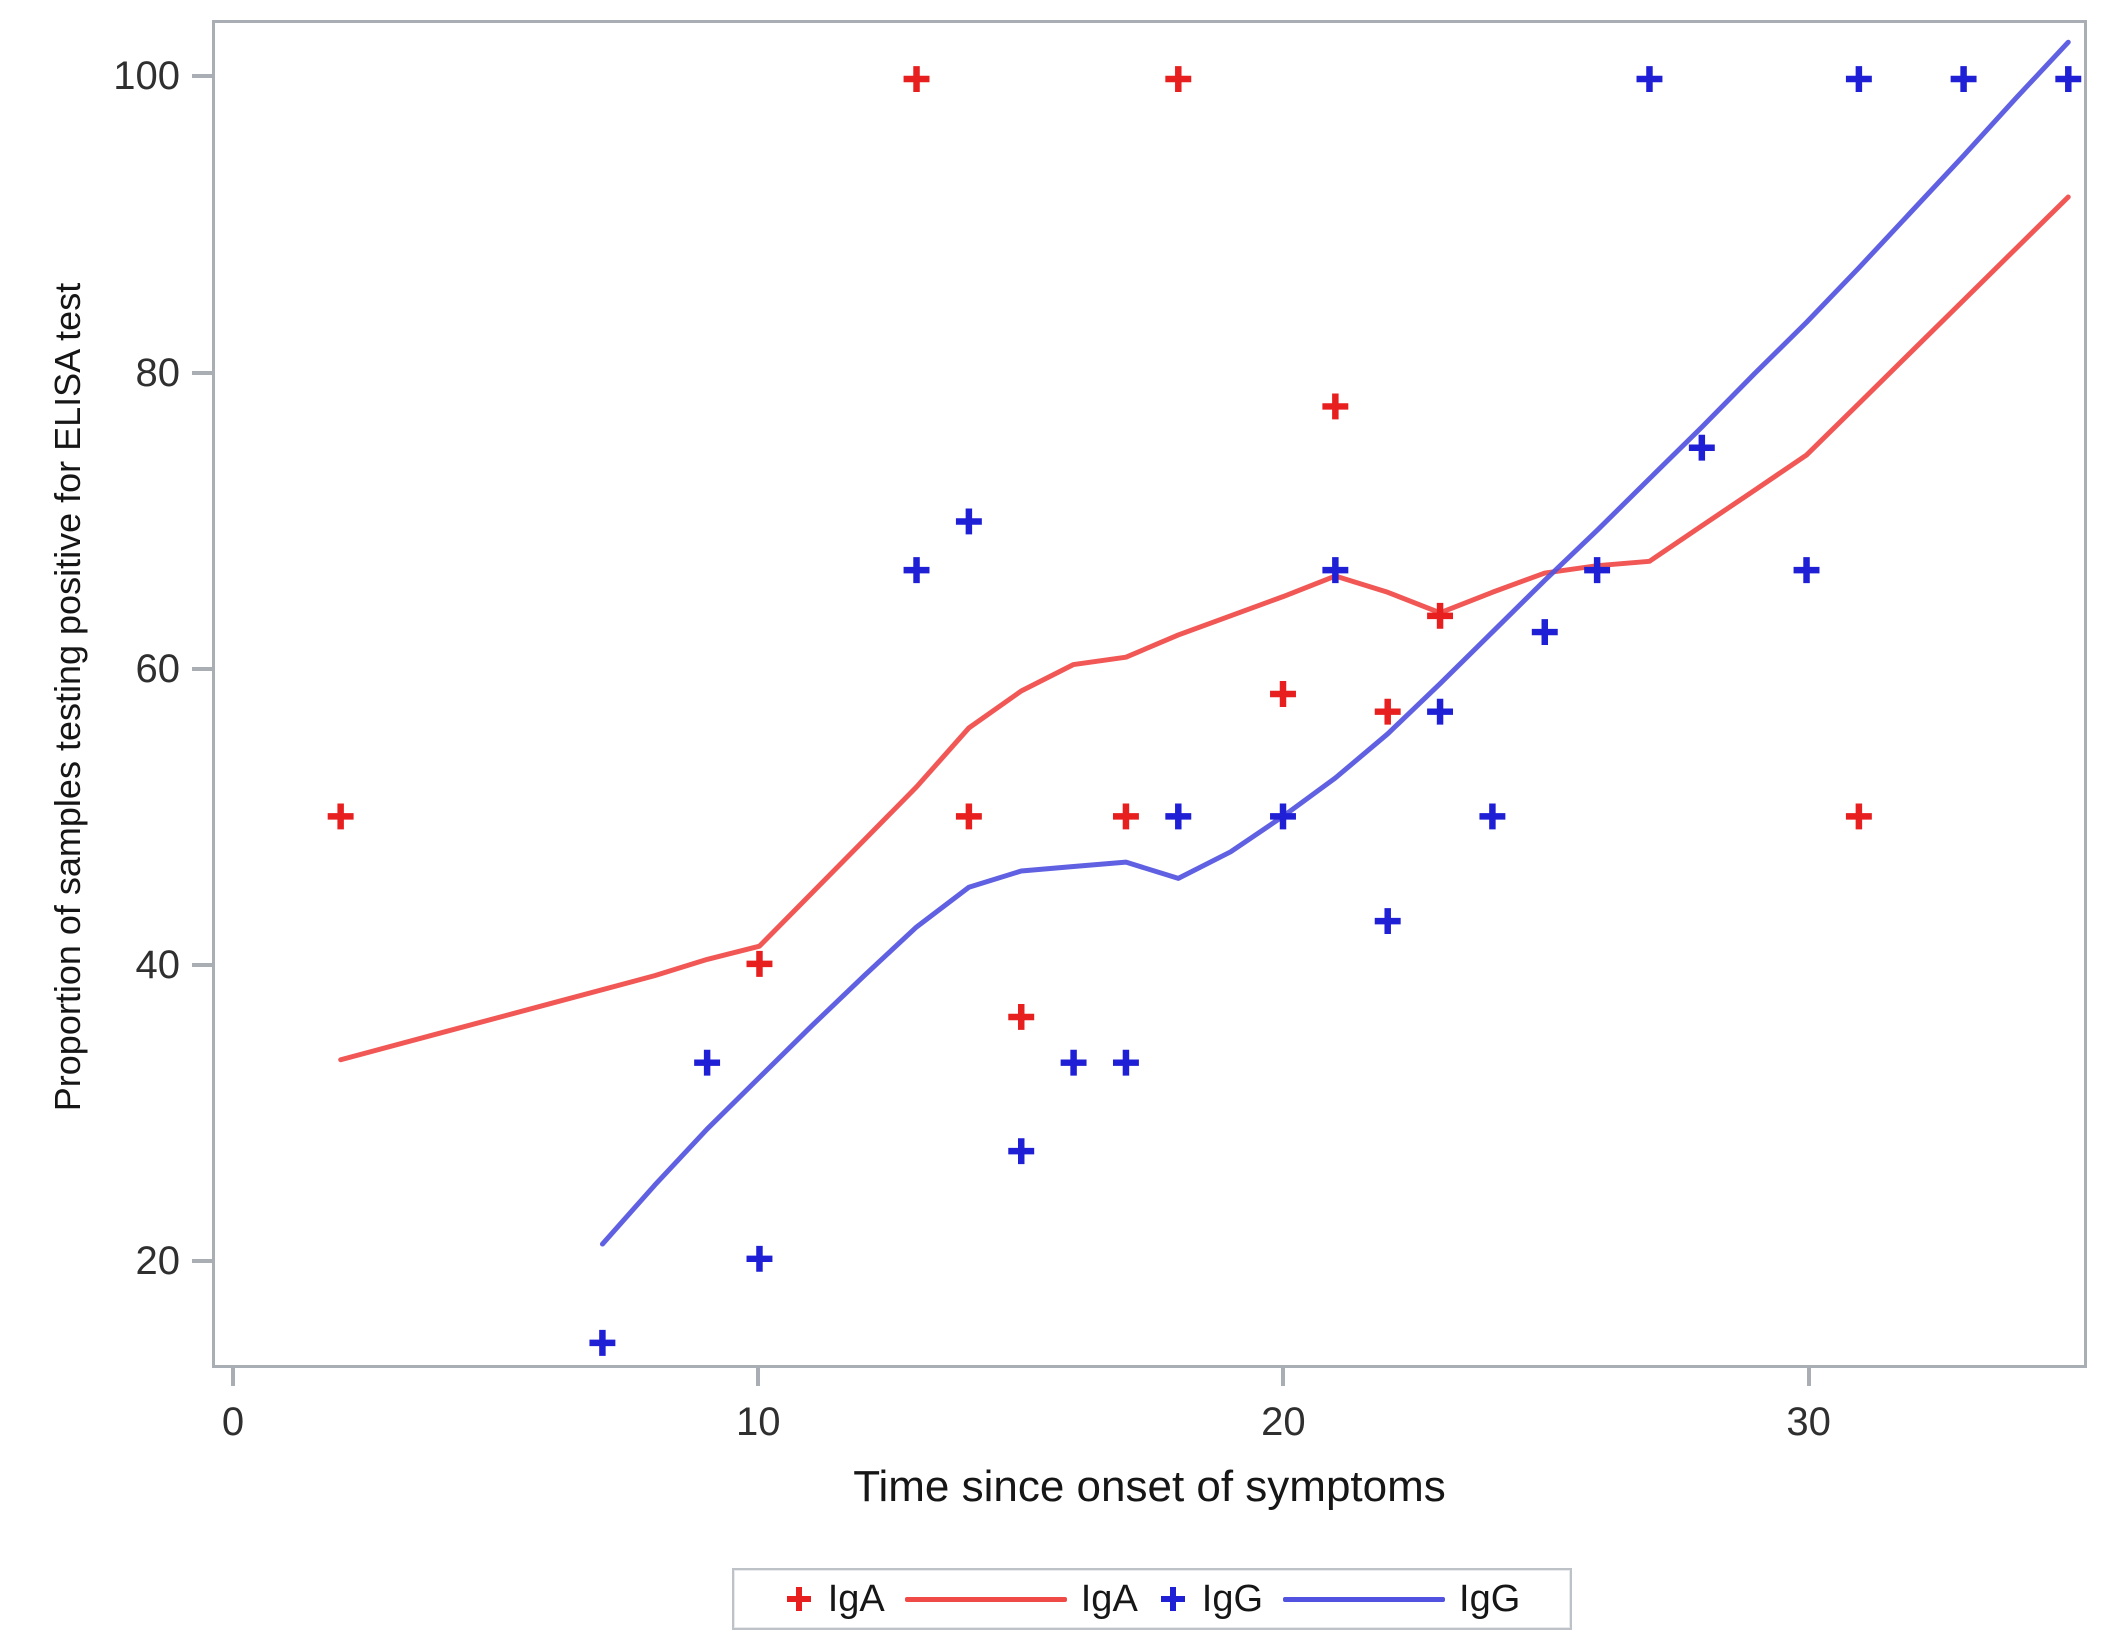 The image size is (2117, 1651). What do you see at coordinates (1808, 1422) in the screenshot?
I see `x-tick-label-30: 30` at bounding box center [1808, 1422].